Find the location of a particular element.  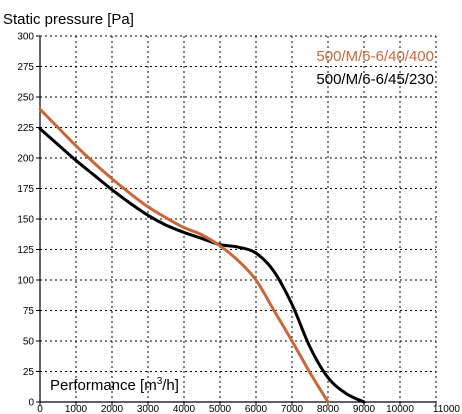

x-axis-title-superscript: 3 is located at coordinates (160, 381).